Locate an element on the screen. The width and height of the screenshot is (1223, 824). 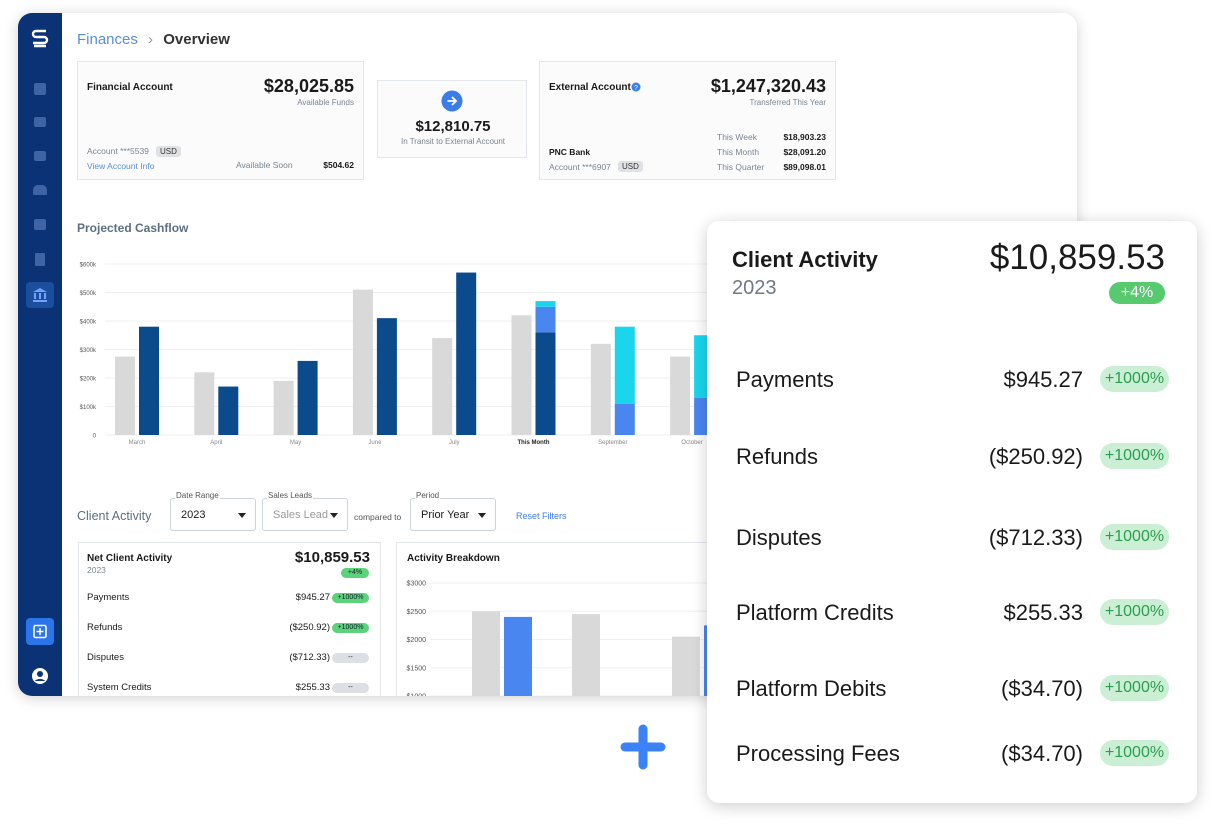
panel-title: Net Client Activity is located at coordinates (130, 558).